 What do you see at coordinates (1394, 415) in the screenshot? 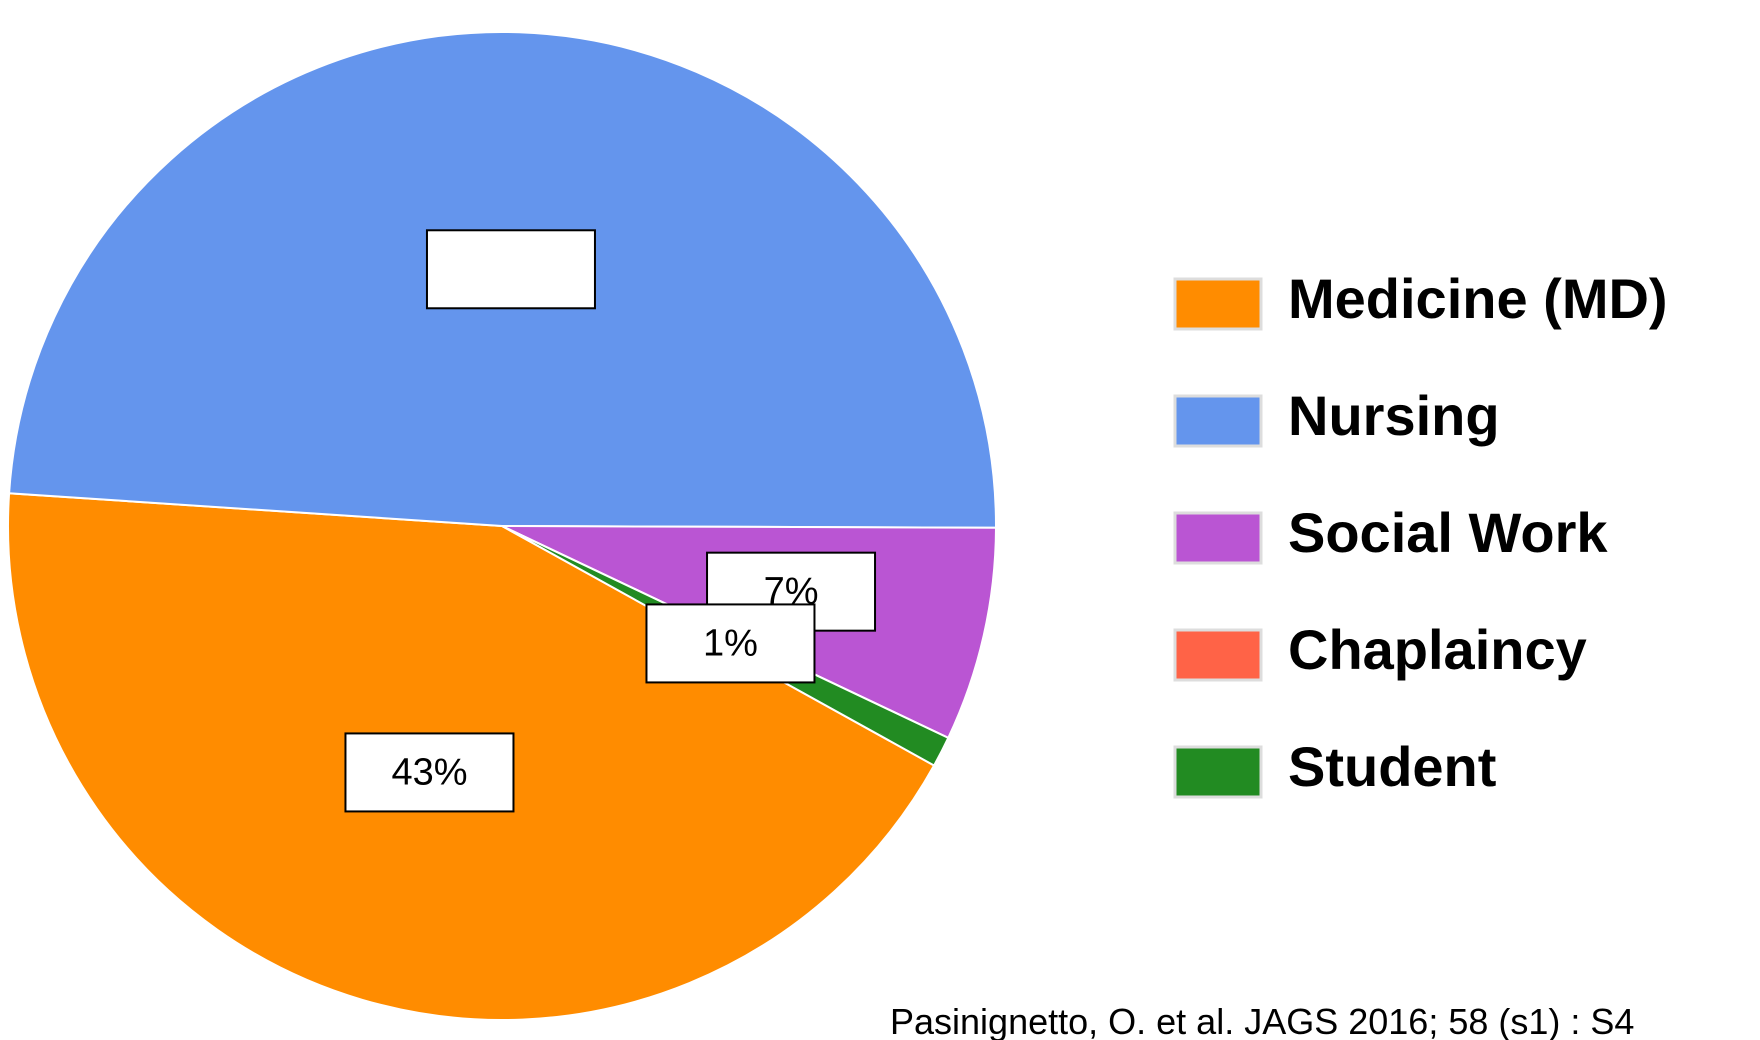
I see `legend-label: Nursing` at bounding box center [1394, 415].